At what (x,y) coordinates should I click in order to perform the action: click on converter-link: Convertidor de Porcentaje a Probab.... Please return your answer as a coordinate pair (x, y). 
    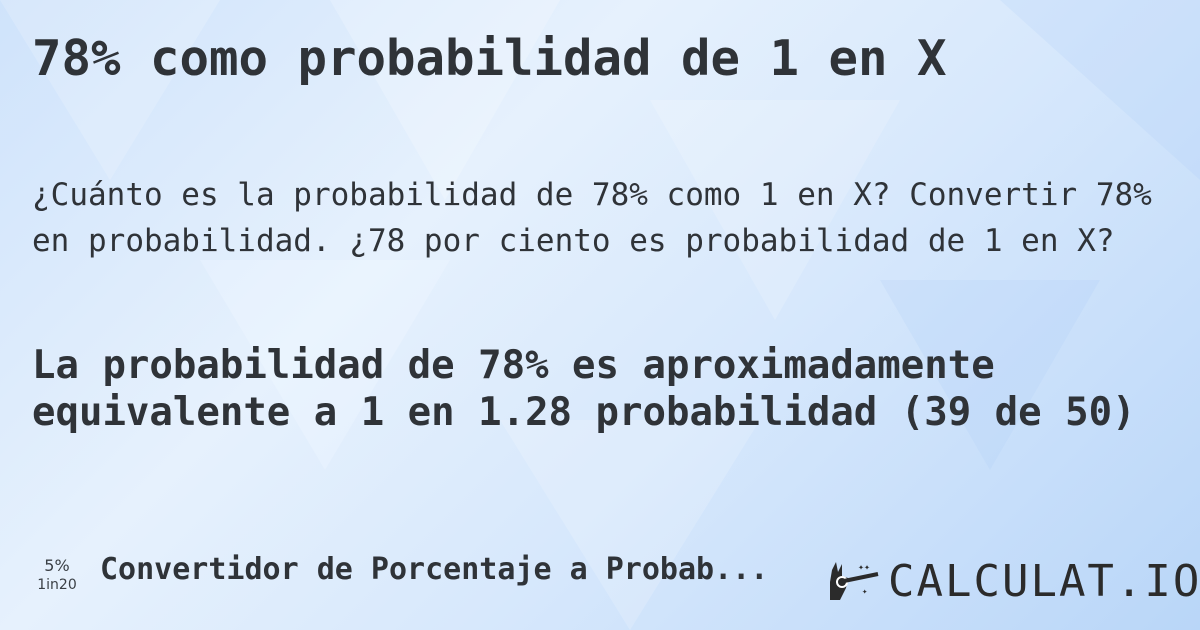
    Looking at the image, I should click on (434, 569).